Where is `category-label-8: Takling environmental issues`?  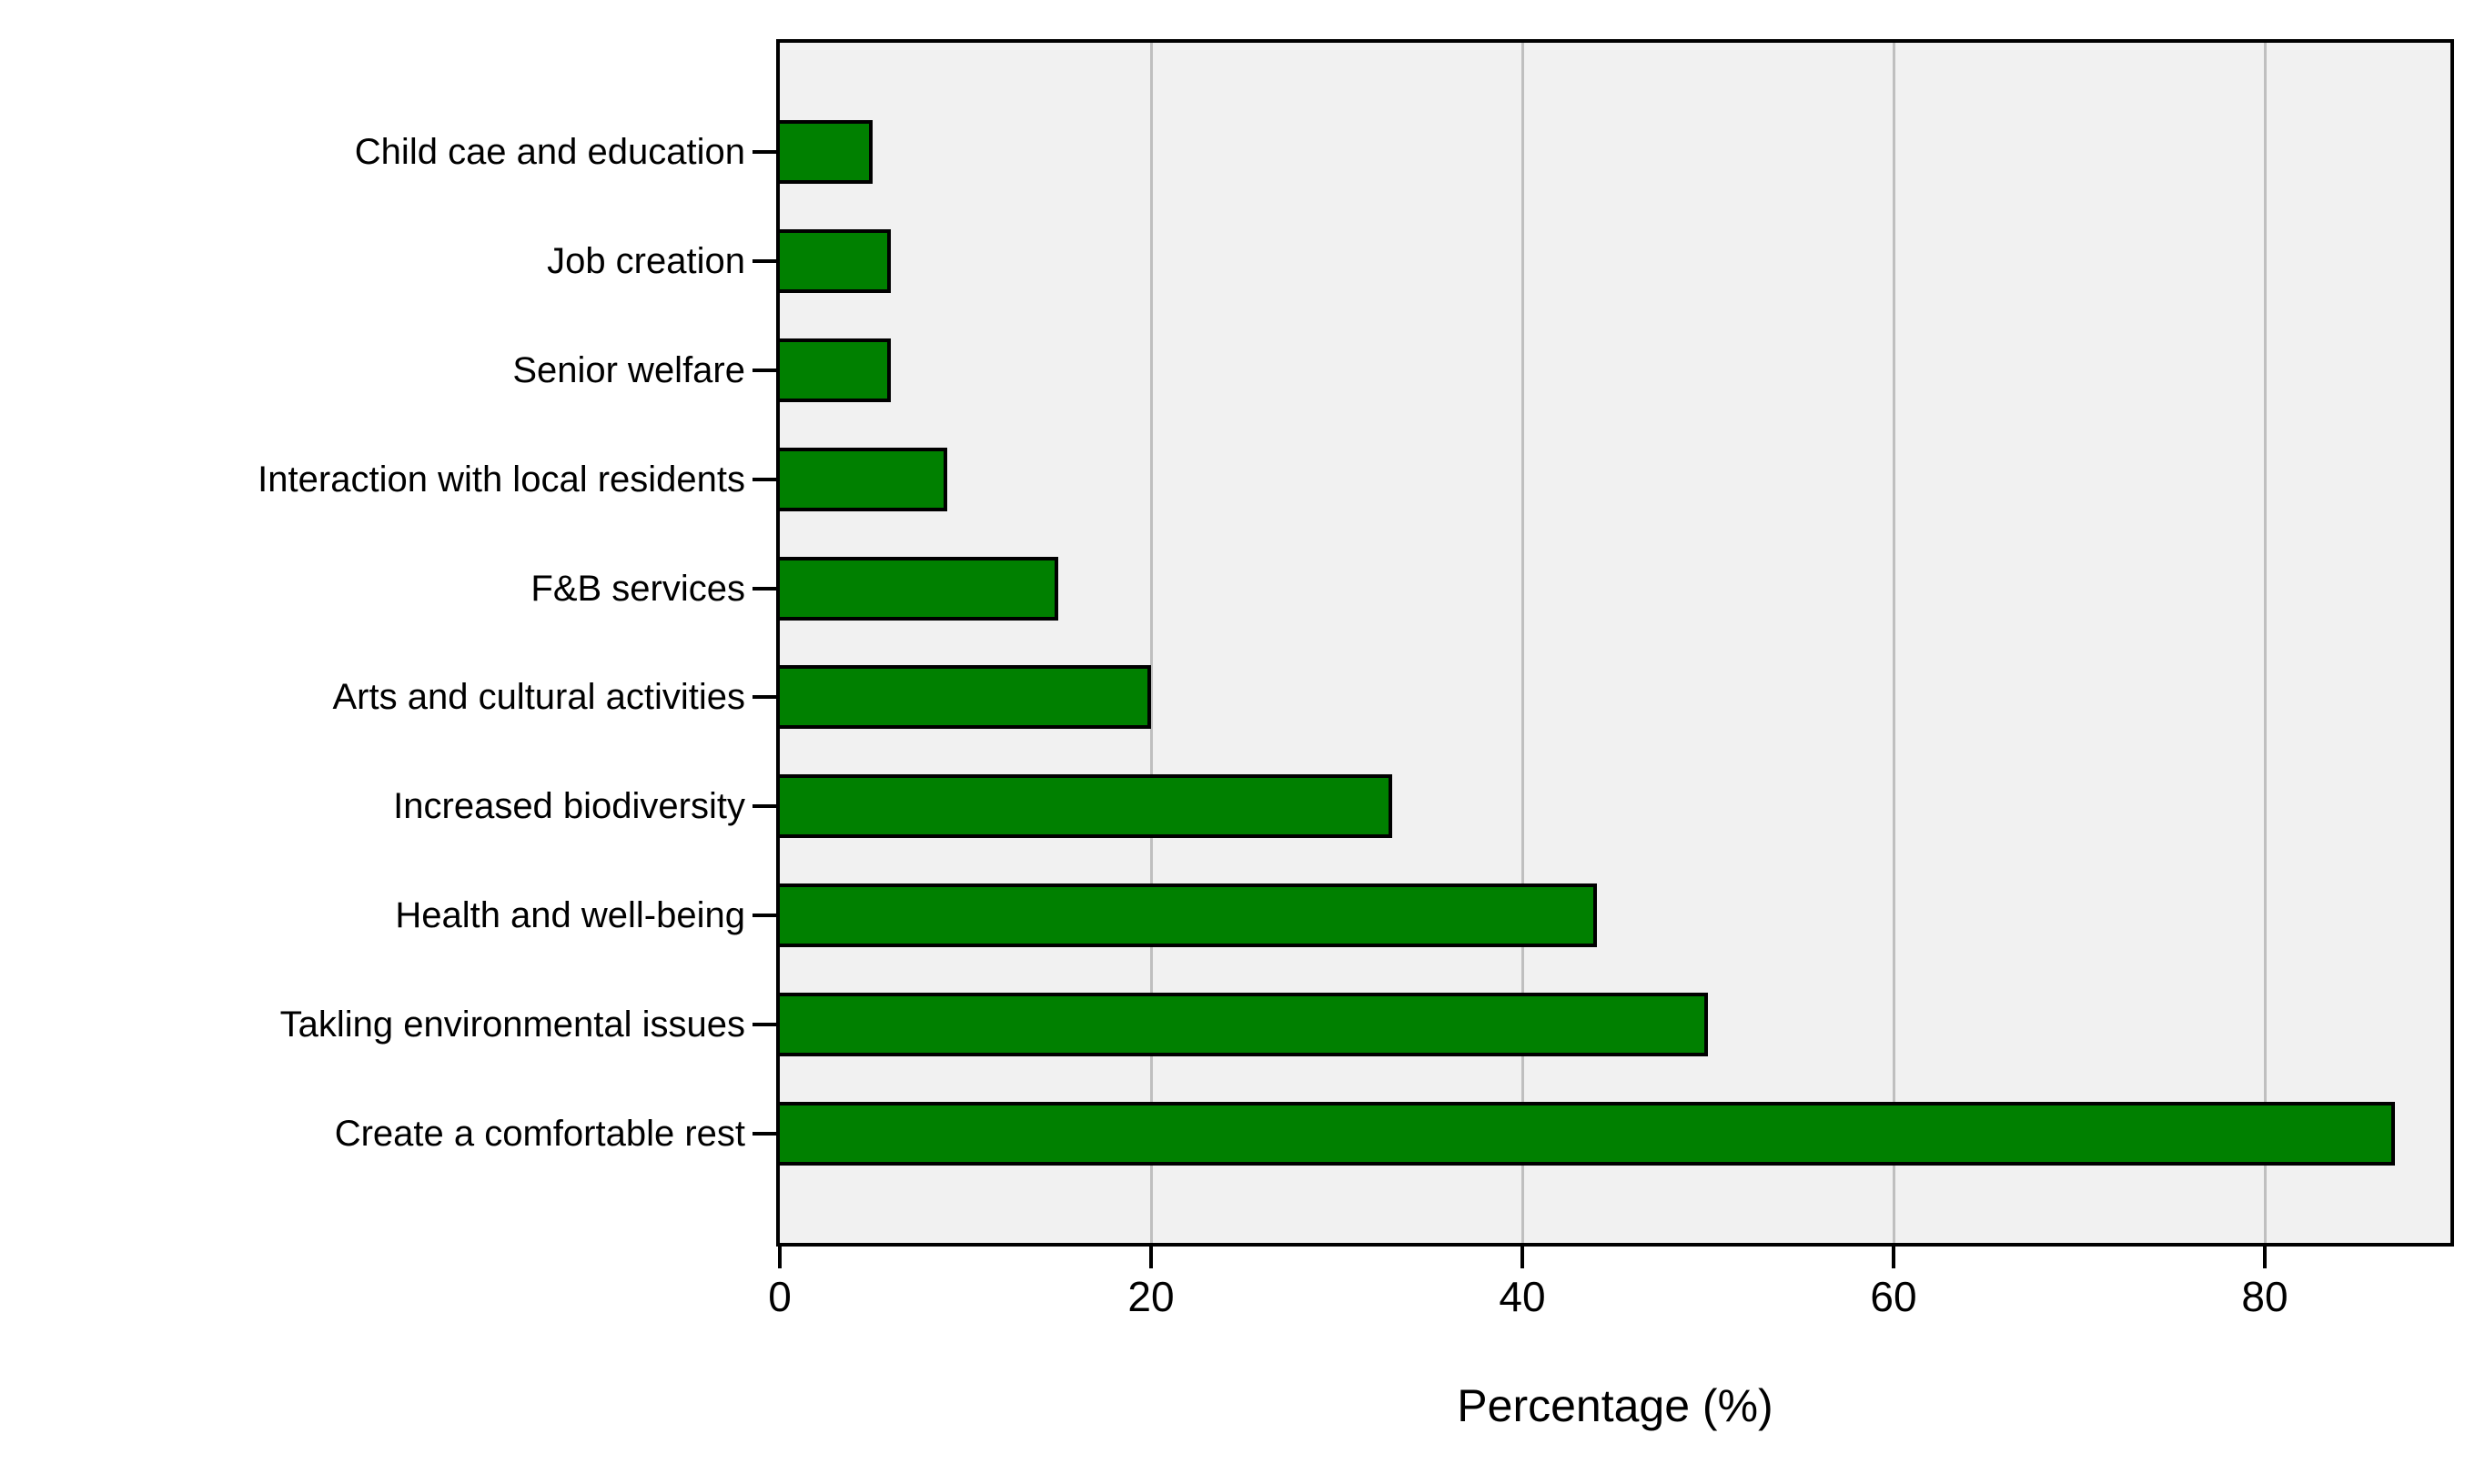
category-label-8: Takling environmental issues is located at coordinates (512, 1024).